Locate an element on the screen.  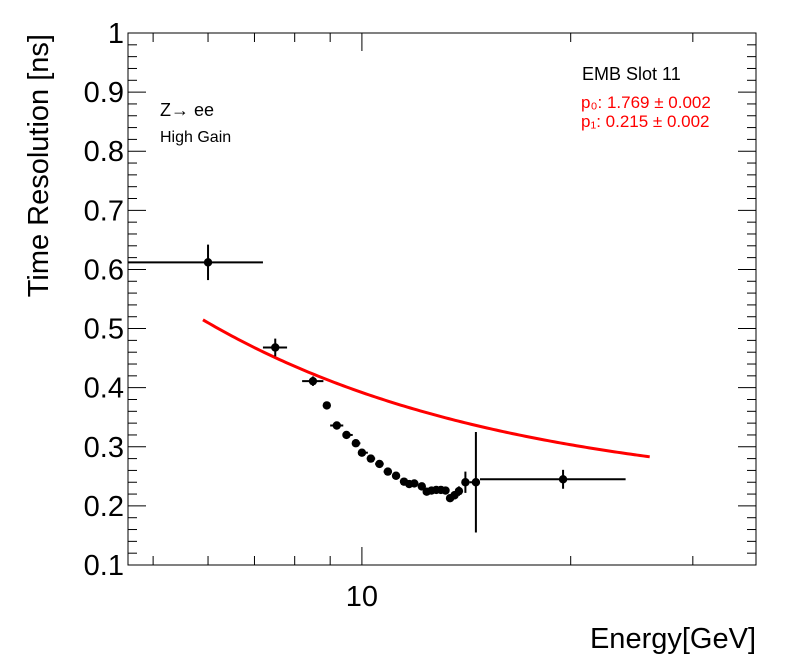
annotation-process: Z→ ee is located at coordinates (187, 110).